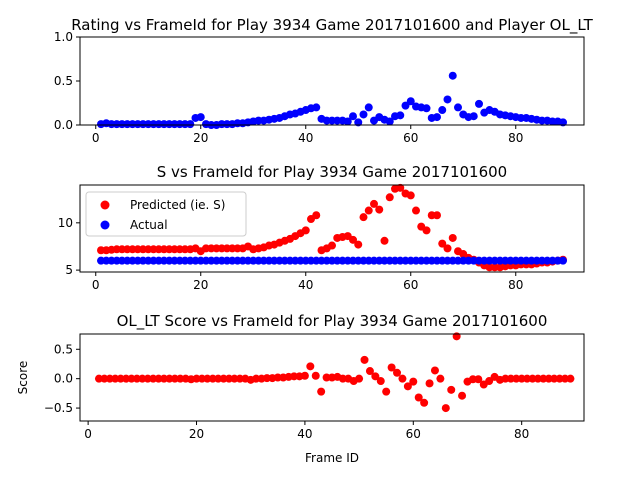 This screenshot has width=640, height=480. Describe the element at coordinates (177, 205) in the screenshot. I see `legend-label: Predicted (ie. S)` at that location.